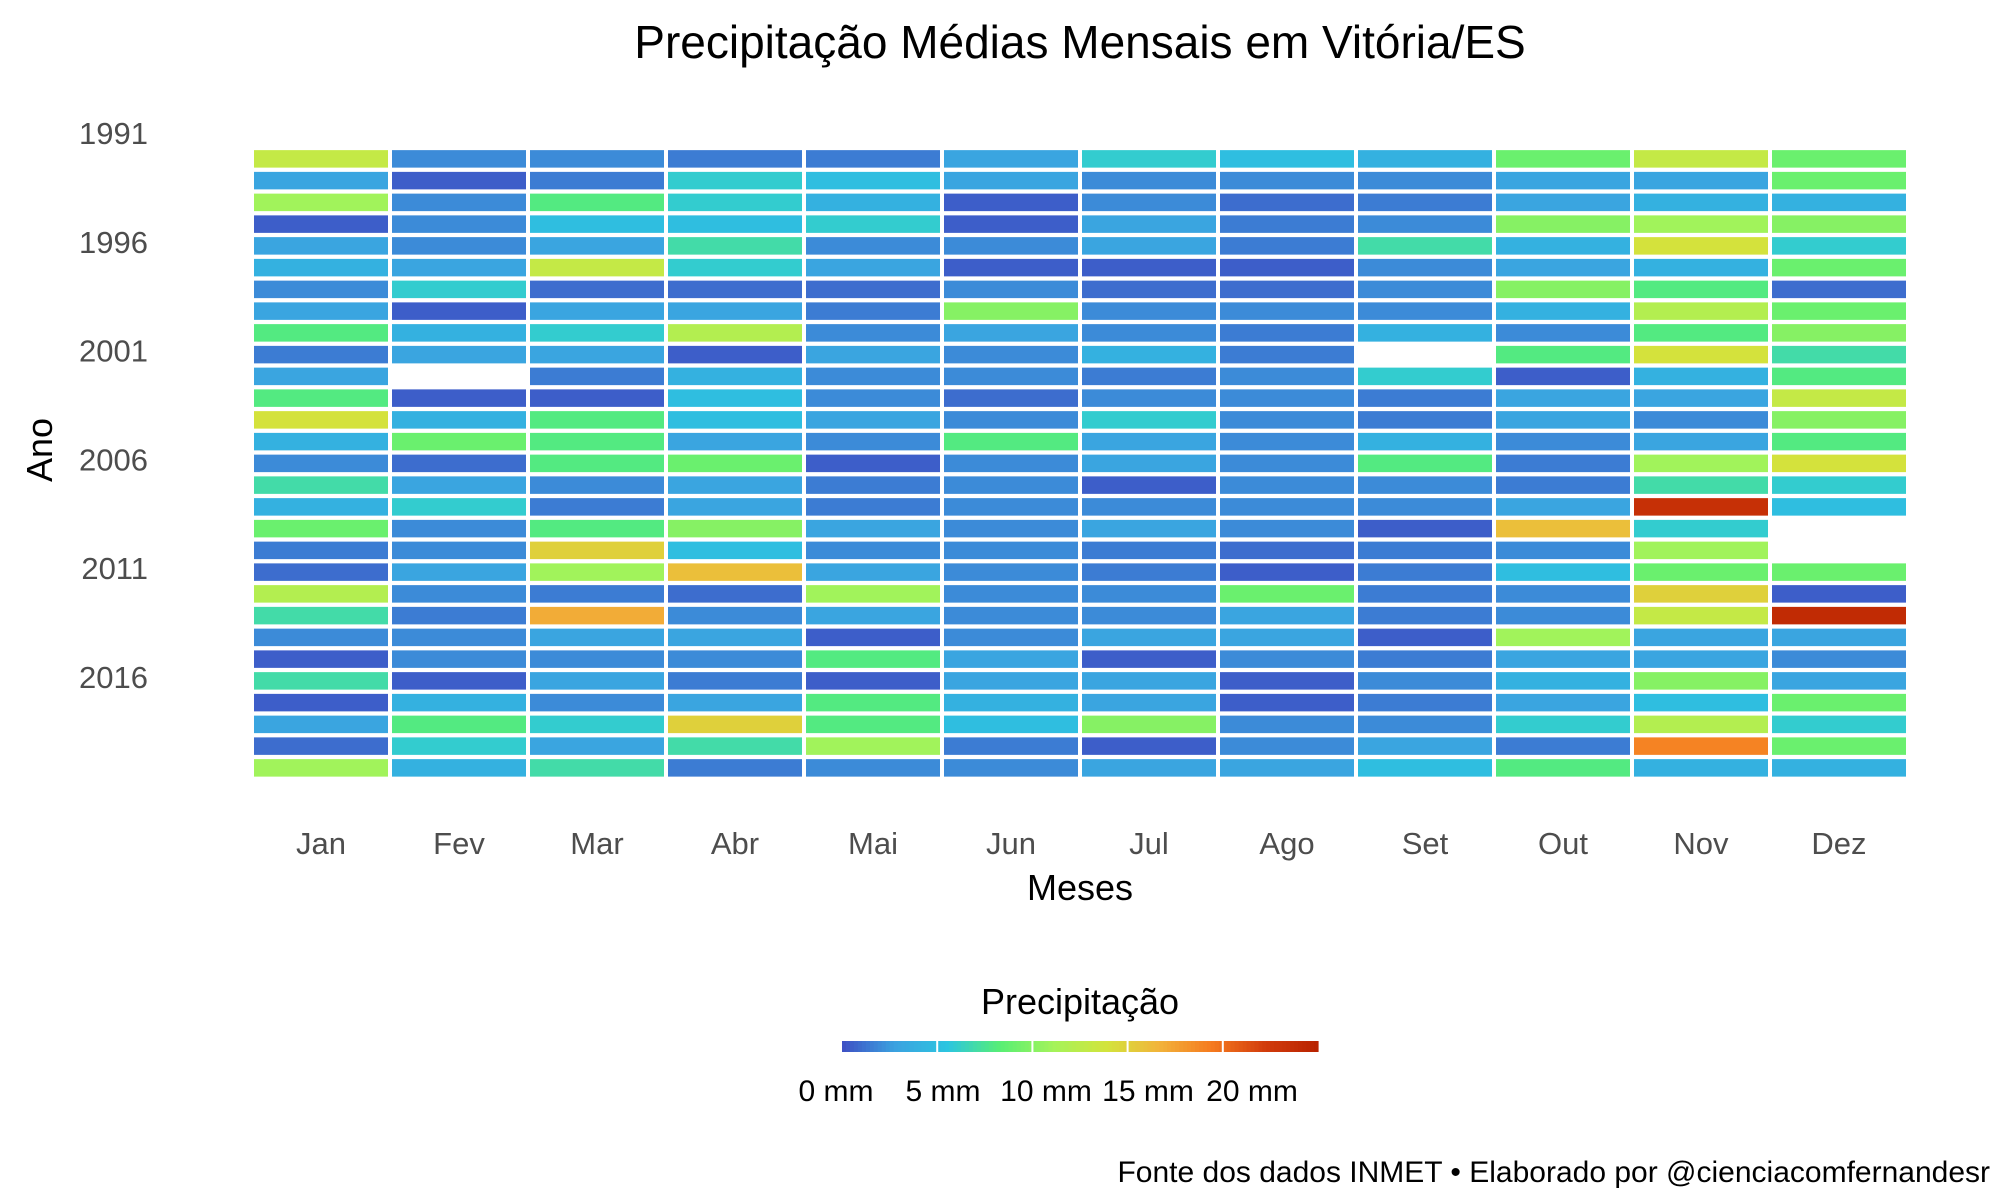 This screenshot has width=2000, height=1200. Describe the element at coordinates (114, 568) in the screenshot. I see `y-tick-label: 2011` at that location.